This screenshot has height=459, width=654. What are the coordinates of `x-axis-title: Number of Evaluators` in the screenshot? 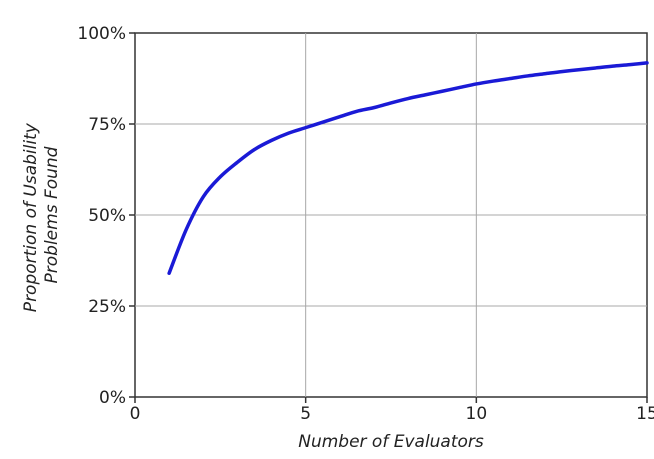 It's located at (391, 442).